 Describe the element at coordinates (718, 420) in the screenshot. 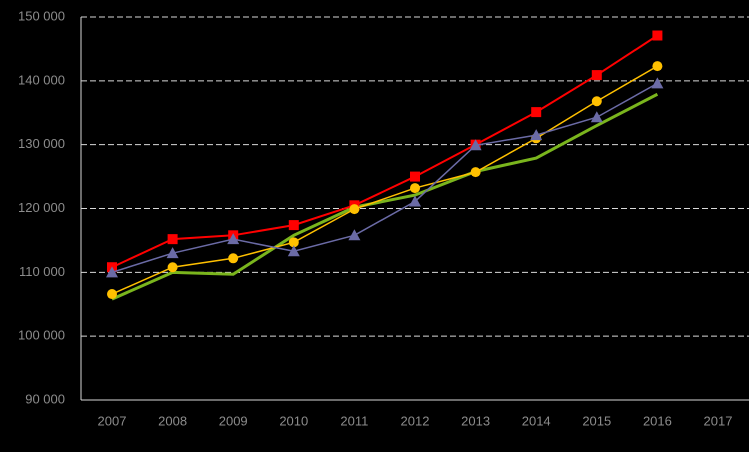

I see `x-tick-label: 2017` at that location.